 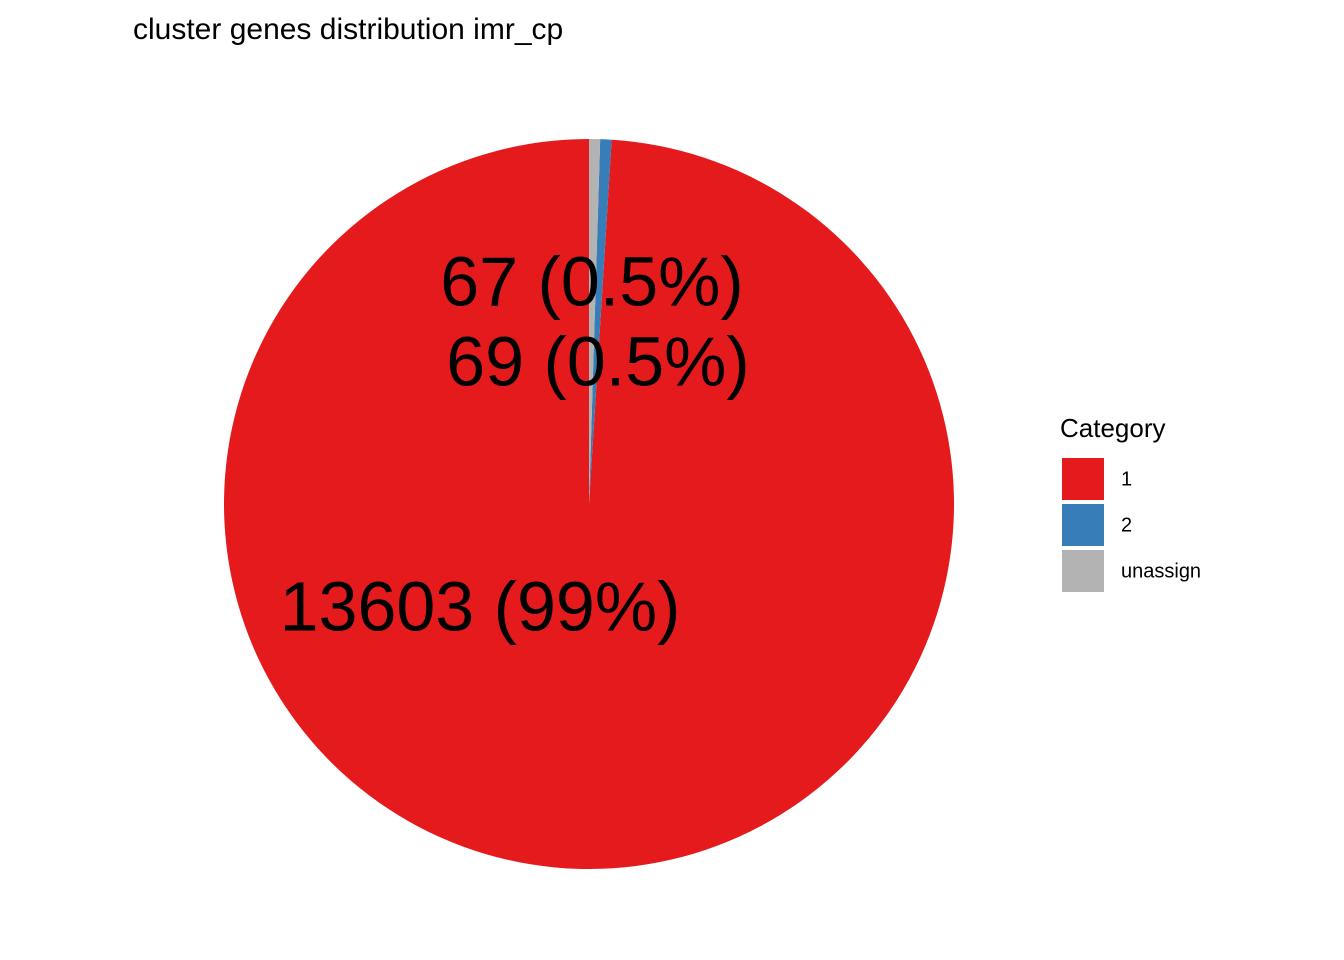 What do you see at coordinates (1126, 479) in the screenshot?
I see `legend-label: 1` at bounding box center [1126, 479].